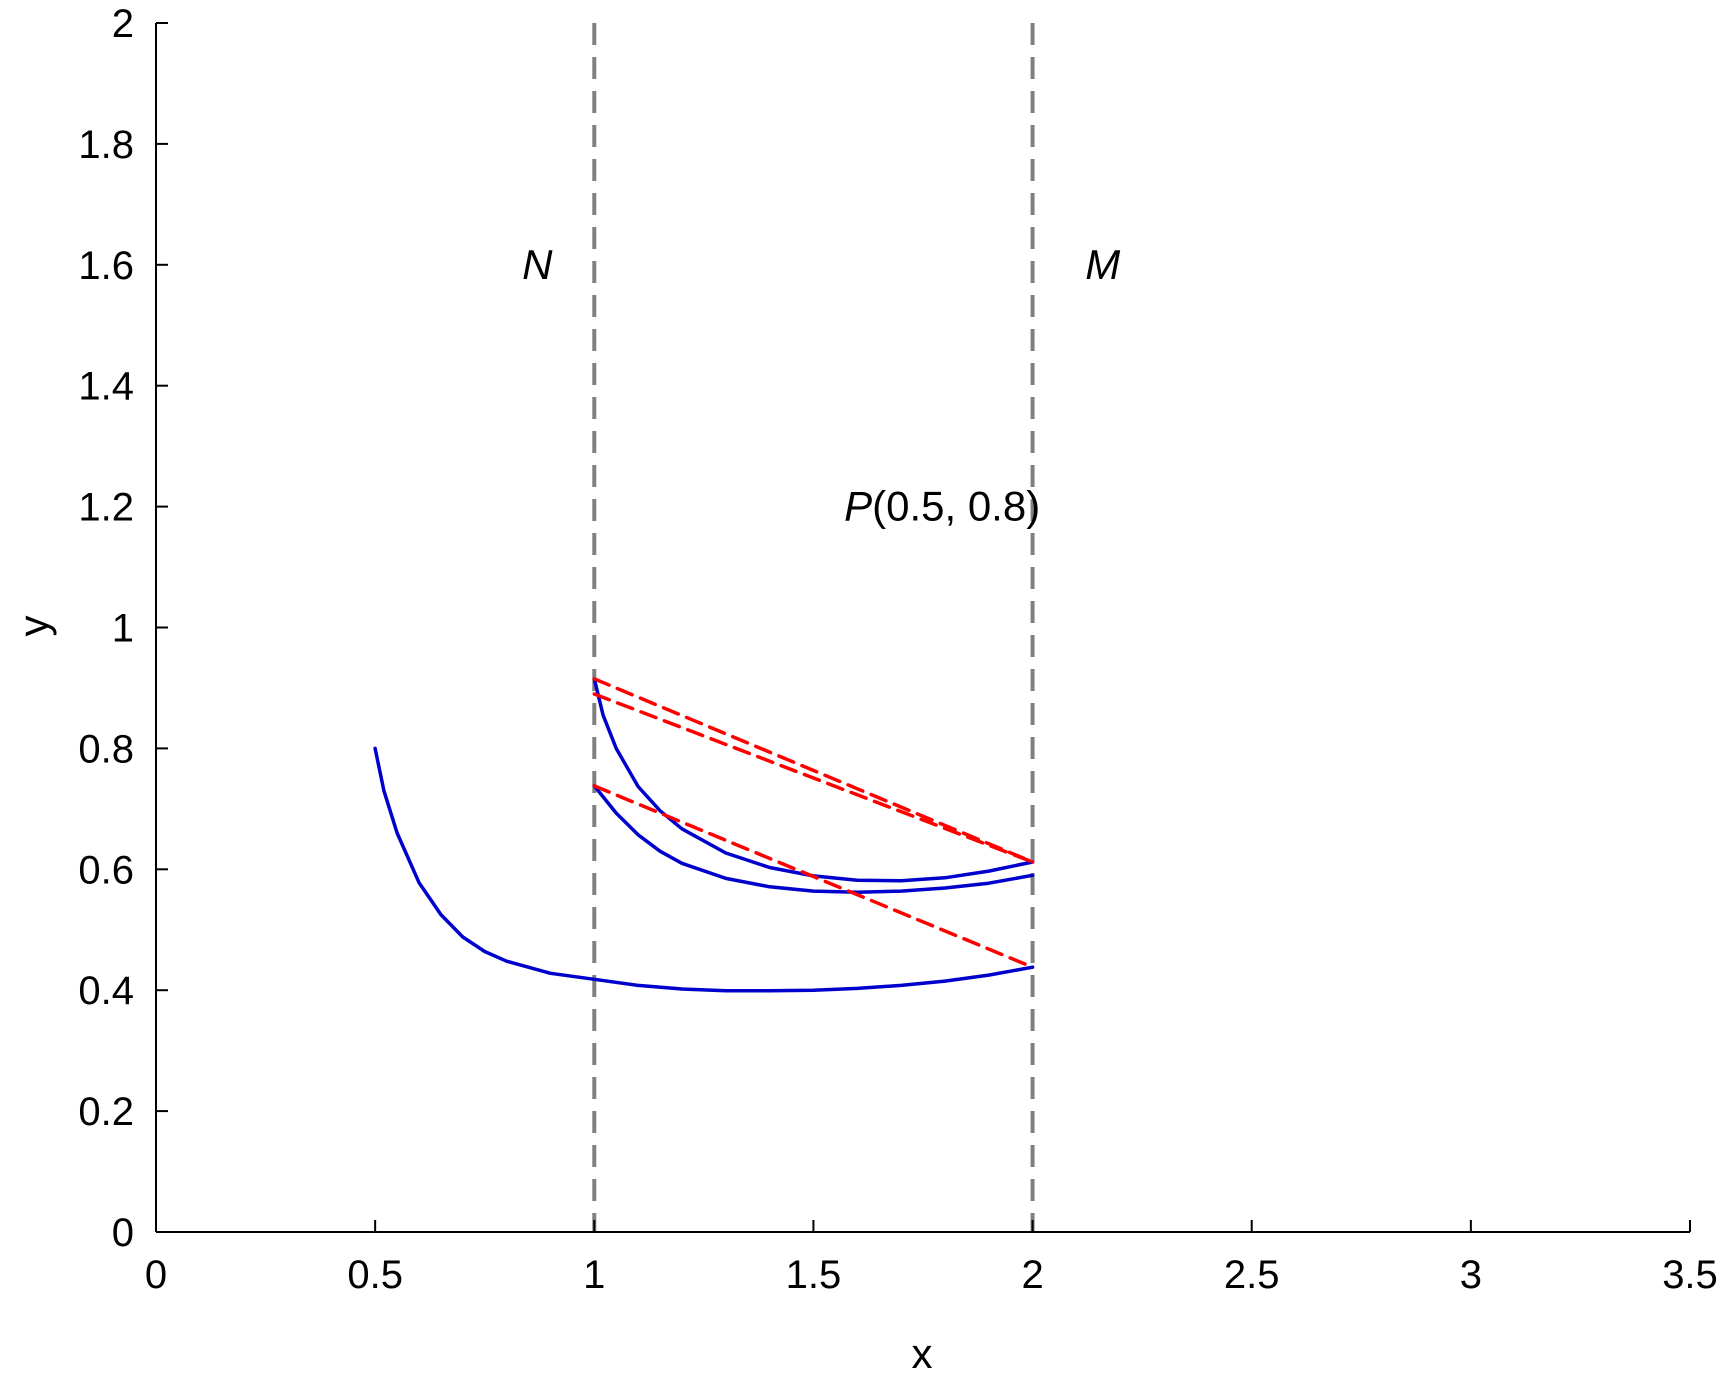 The height and width of the screenshot is (1388, 1731). Describe the element at coordinates (106, 749) in the screenshot. I see `y-tick-label: 0.8` at that location.